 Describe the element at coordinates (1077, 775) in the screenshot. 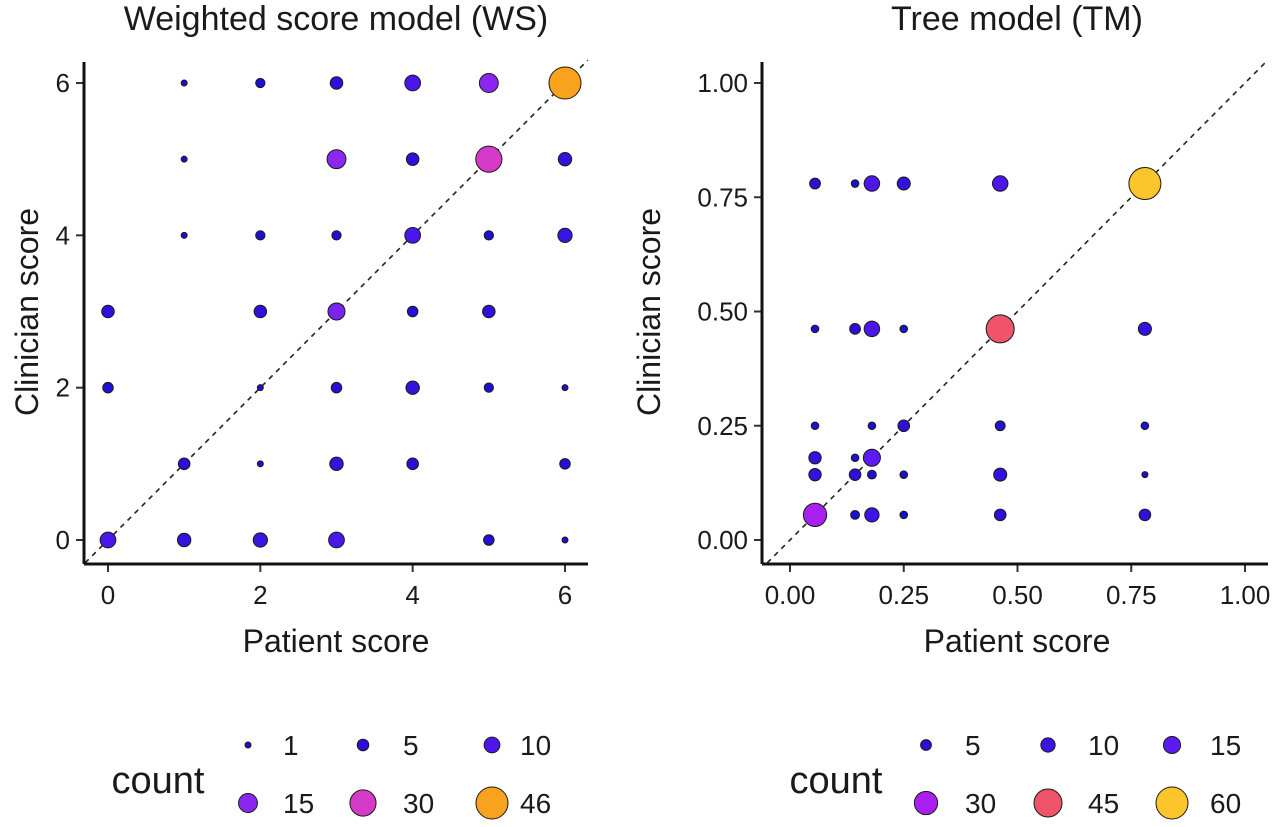

I see `legend: 5 10 15 30 45 60` at that location.